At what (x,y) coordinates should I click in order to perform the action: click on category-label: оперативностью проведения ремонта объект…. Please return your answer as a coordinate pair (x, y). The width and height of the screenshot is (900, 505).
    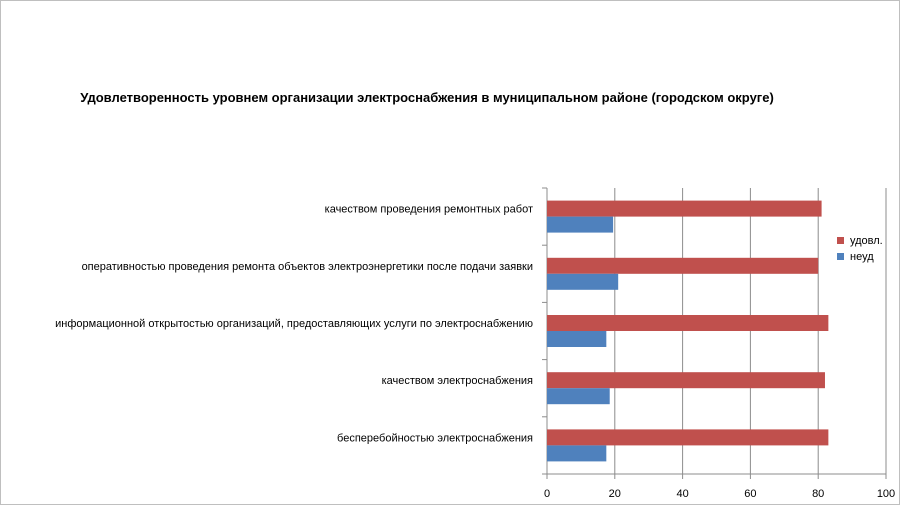
    Looking at the image, I should click on (307, 267).